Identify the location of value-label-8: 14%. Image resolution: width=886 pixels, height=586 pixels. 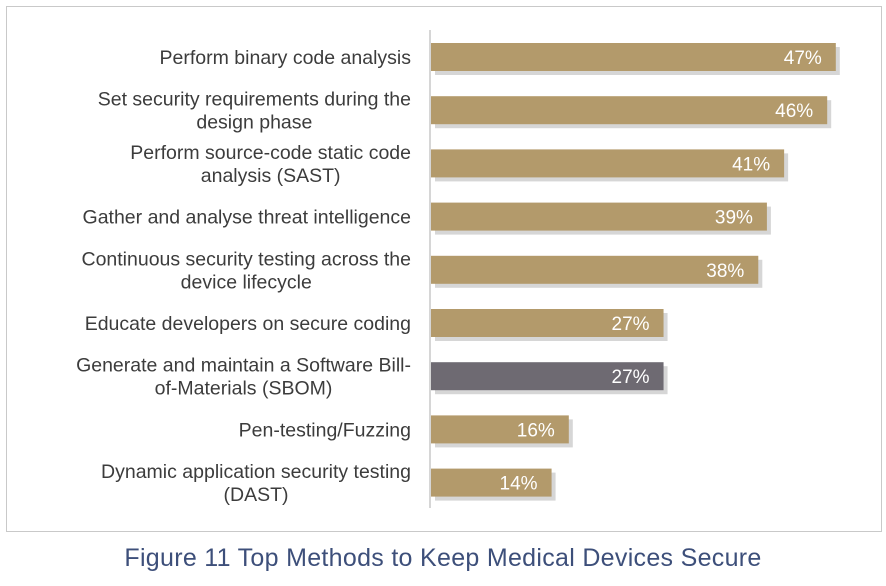
(519, 484).